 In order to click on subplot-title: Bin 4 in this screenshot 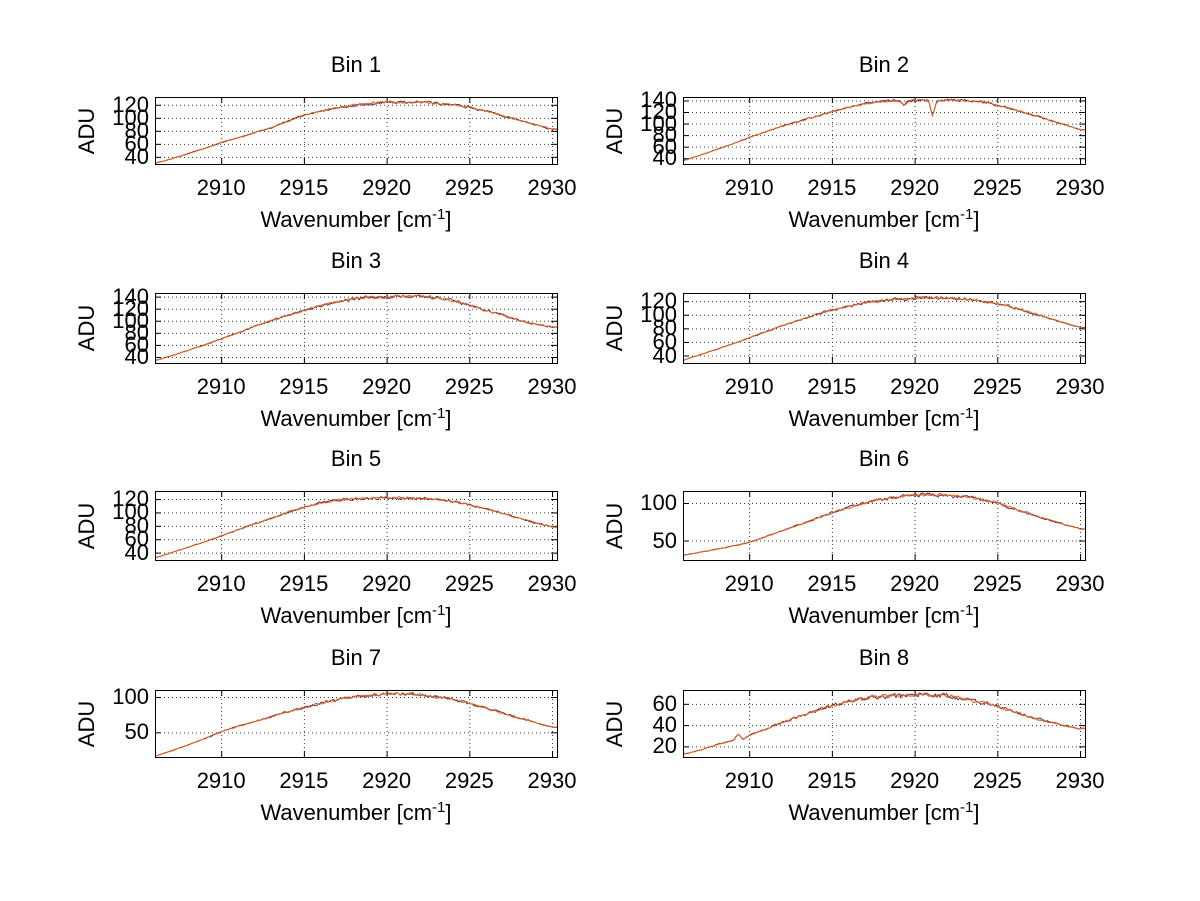, I will do `click(884, 260)`.